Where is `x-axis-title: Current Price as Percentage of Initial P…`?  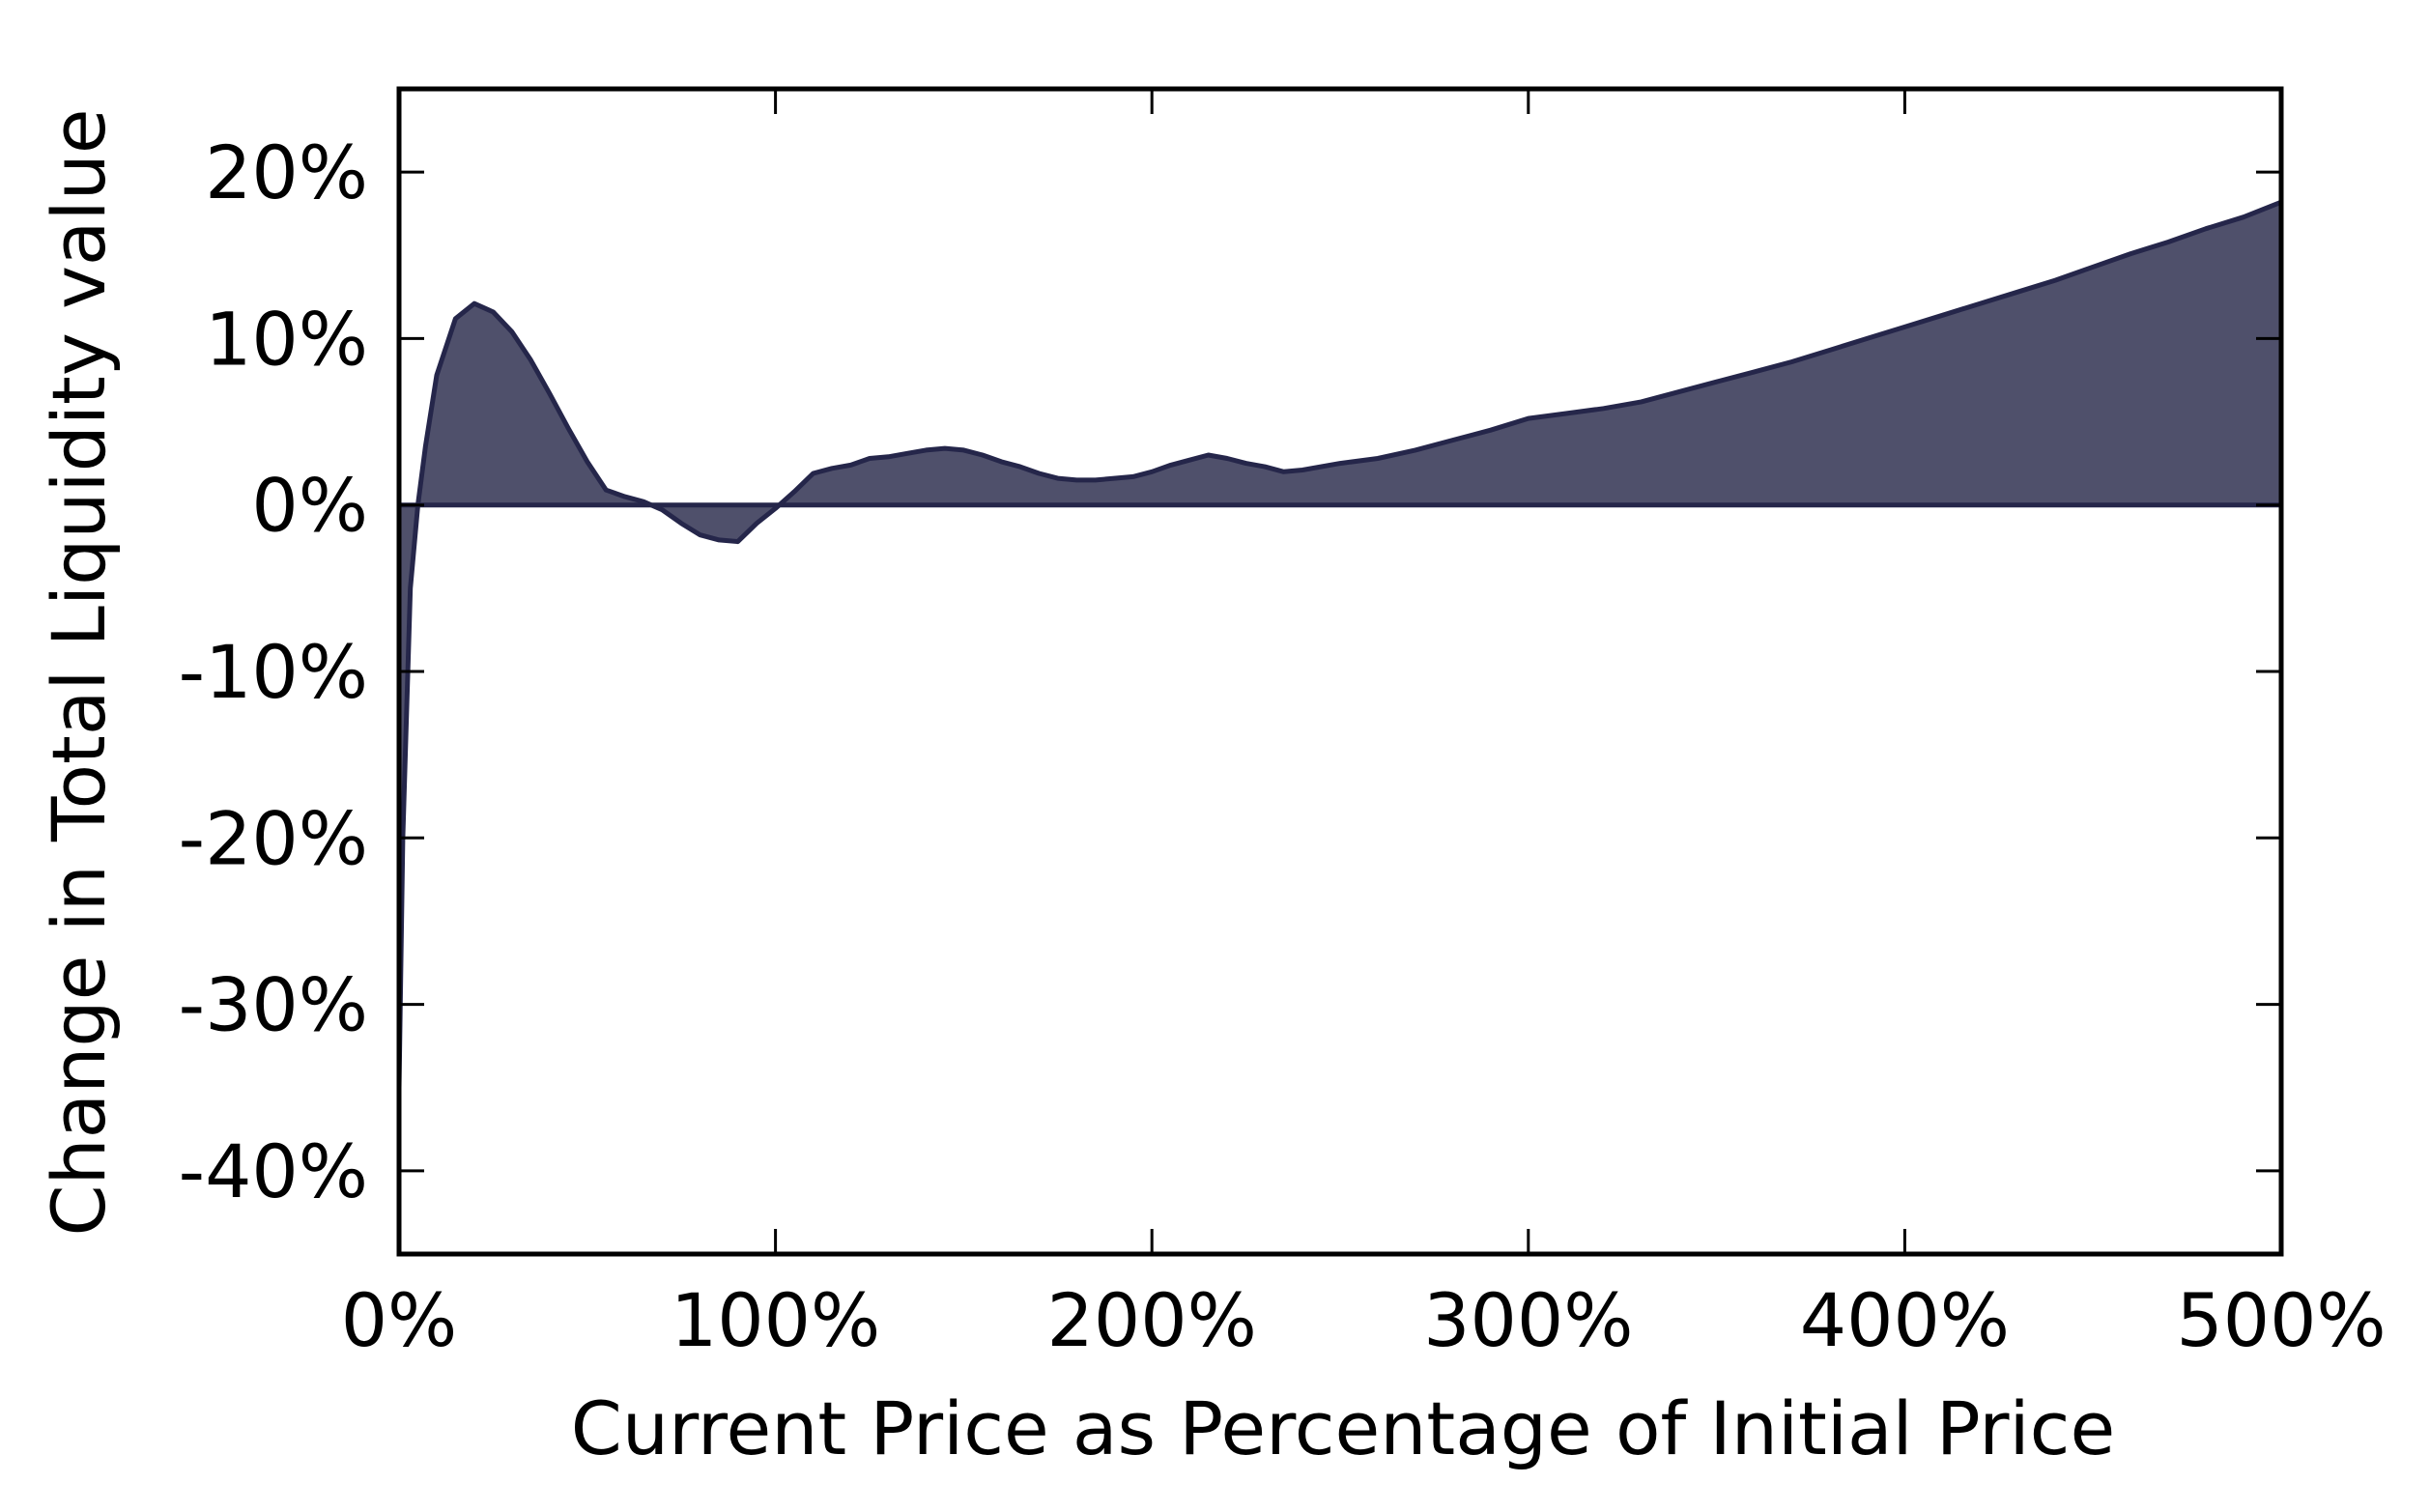 x-axis-title: Current Price as Percentage of Initial P… is located at coordinates (1343, 1428).